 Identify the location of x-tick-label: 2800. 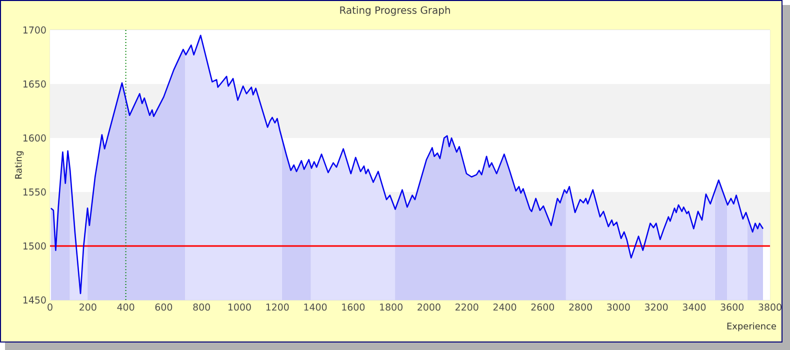
(580, 307).